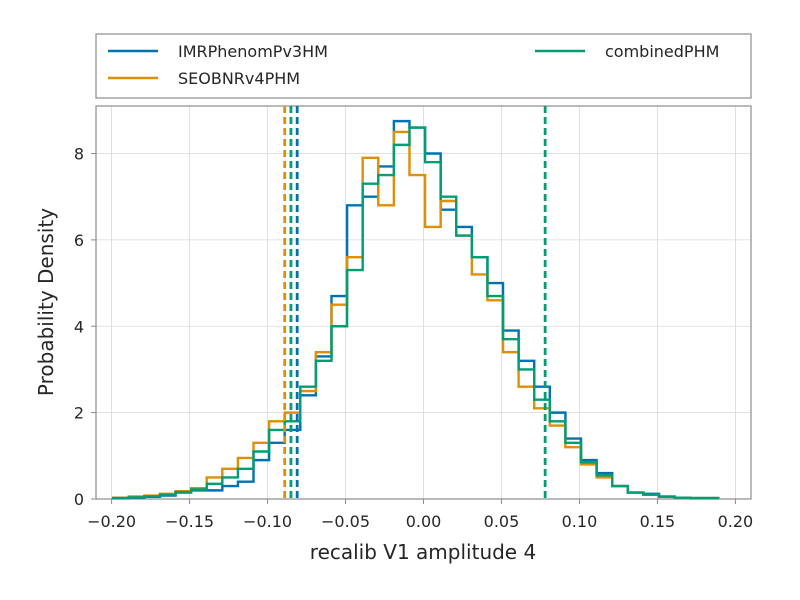 The image size is (800, 600). What do you see at coordinates (85, 327) in the screenshot?
I see `y-axis-ticks: 0 2 4 6 8` at bounding box center [85, 327].